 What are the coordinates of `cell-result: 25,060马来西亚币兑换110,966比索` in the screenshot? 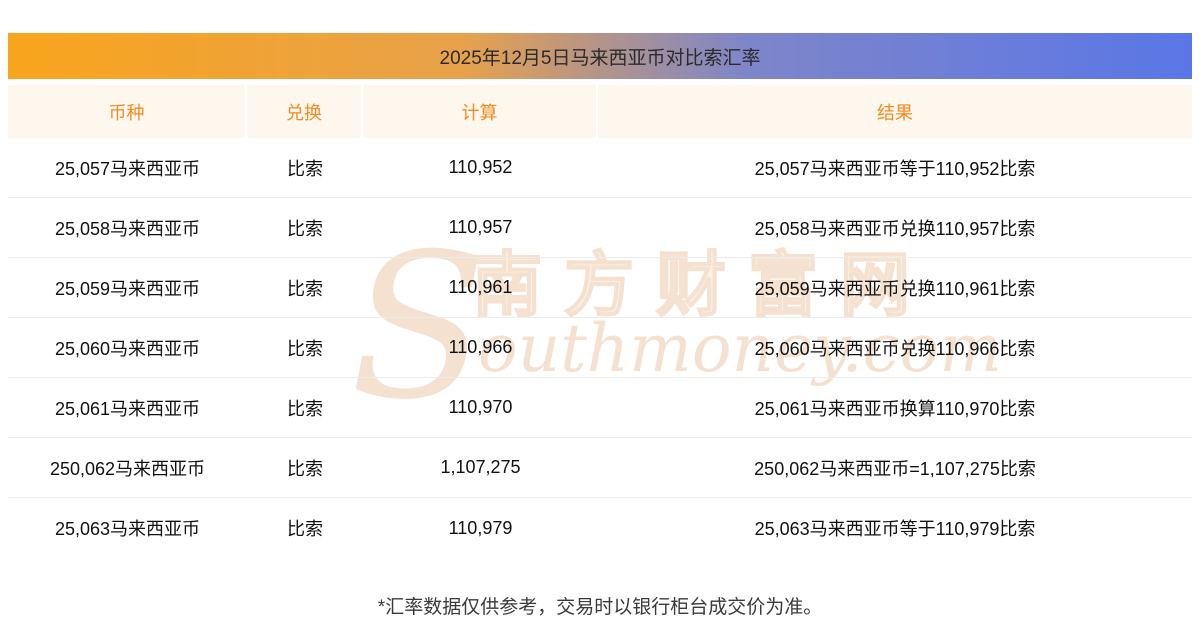 It's located at (895, 348).